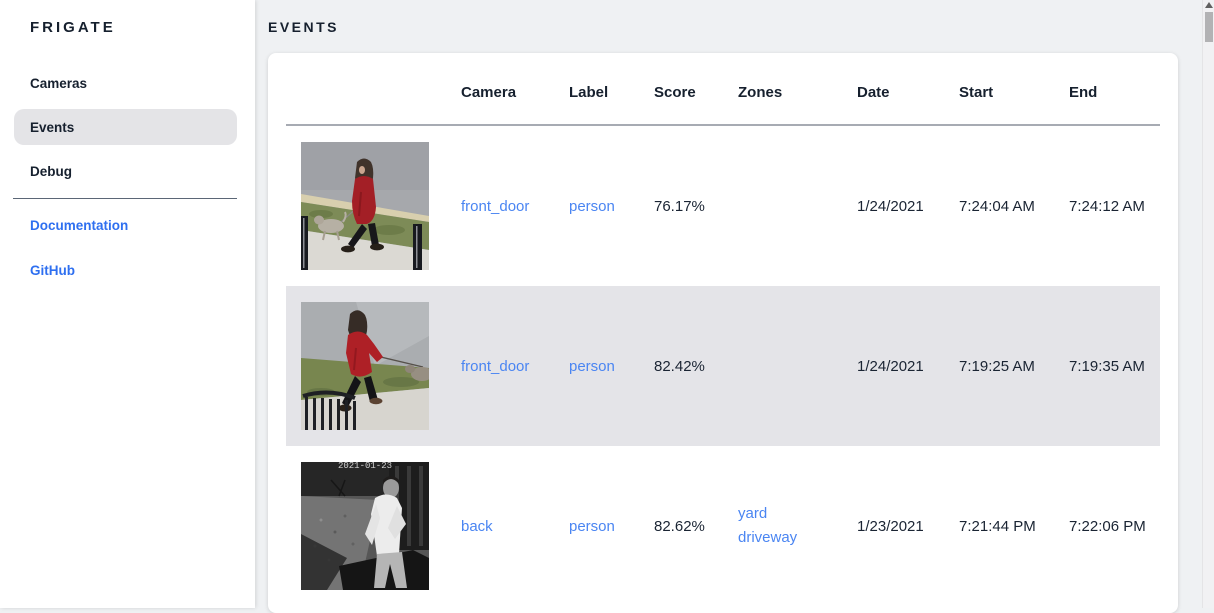  What do you see at coordinates (79, 225) in the screenshot?
I see `sidebar-link-documentation: Documentation` at bounding box center [79, 225].